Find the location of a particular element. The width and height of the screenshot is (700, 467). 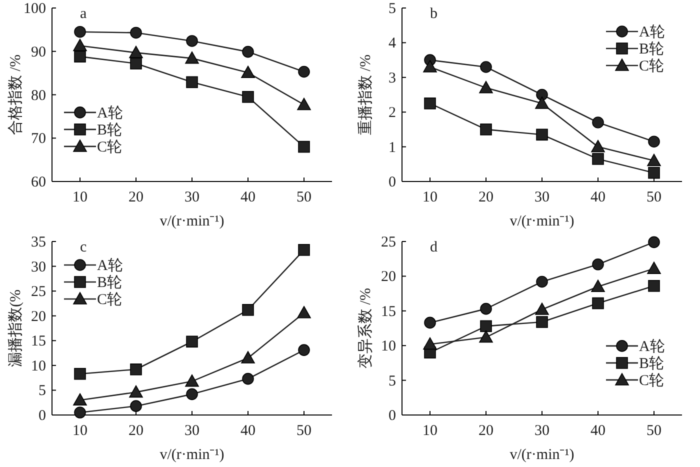

y-axis-title: 合格指数 /% is located at coordinates (15, 94).